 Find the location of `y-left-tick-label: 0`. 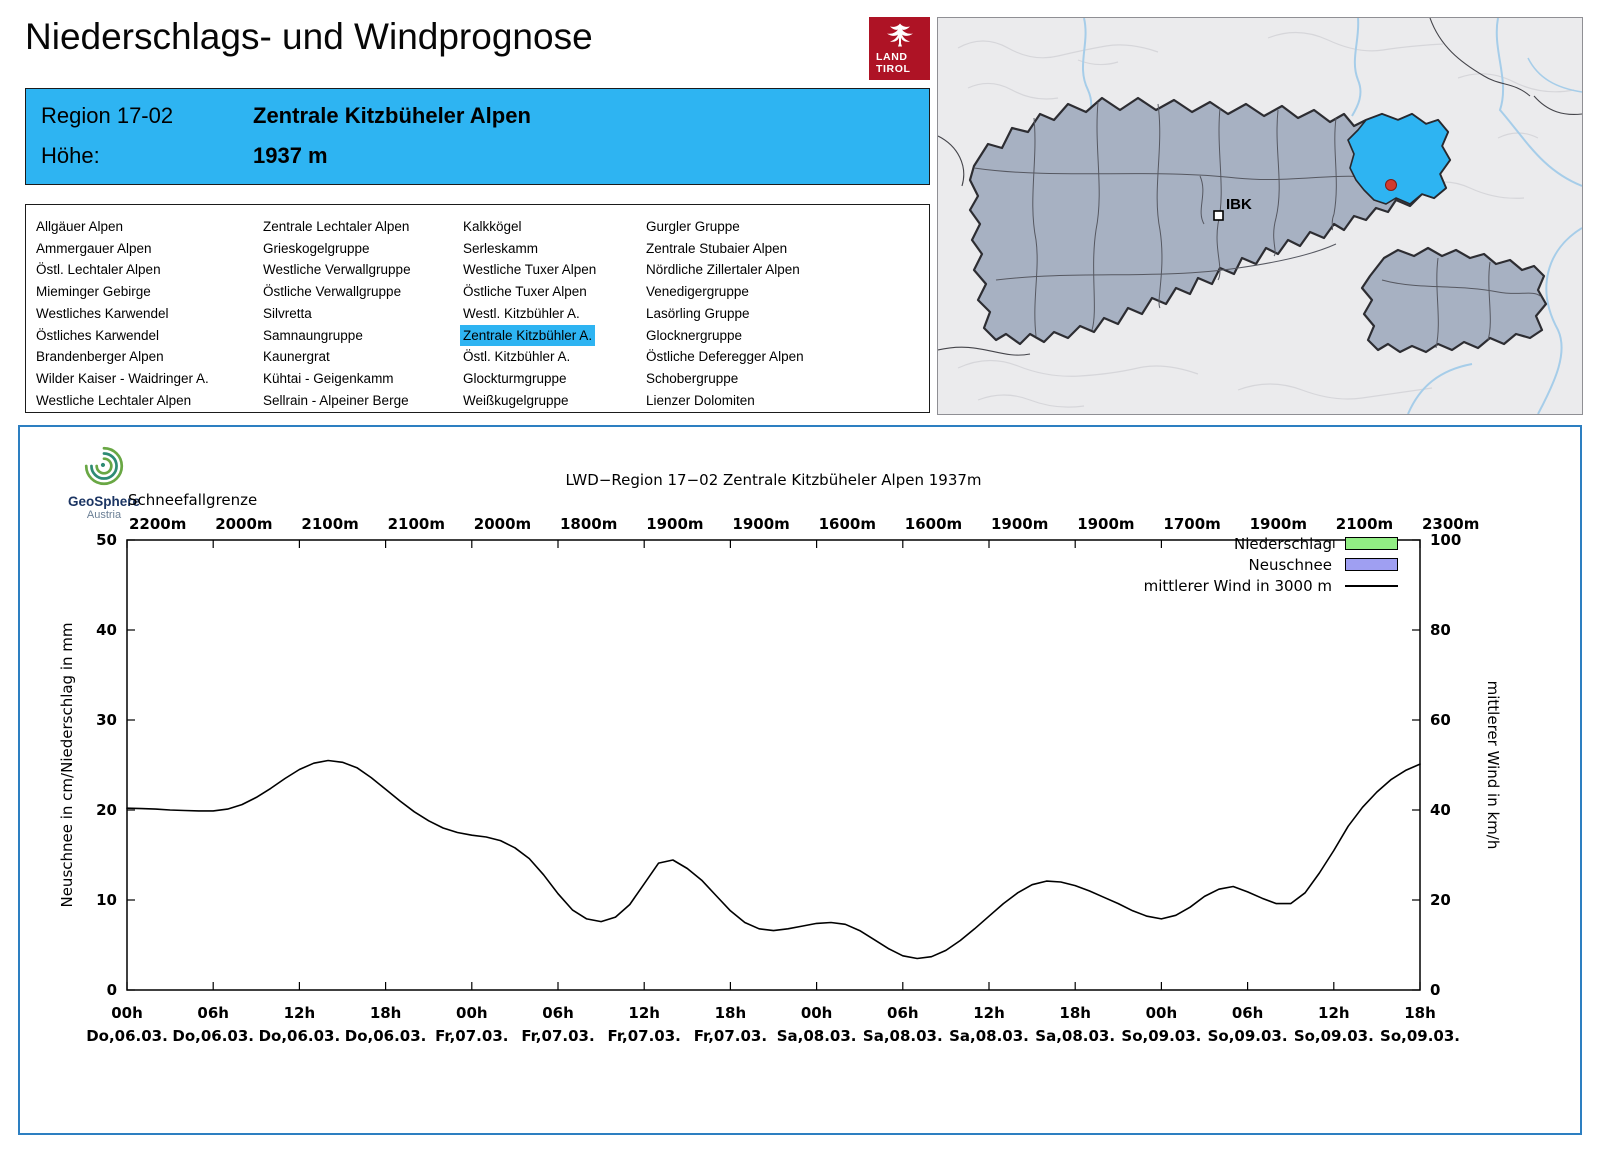

y-left-tick-label: 0 is located at coordinates (112, 990).